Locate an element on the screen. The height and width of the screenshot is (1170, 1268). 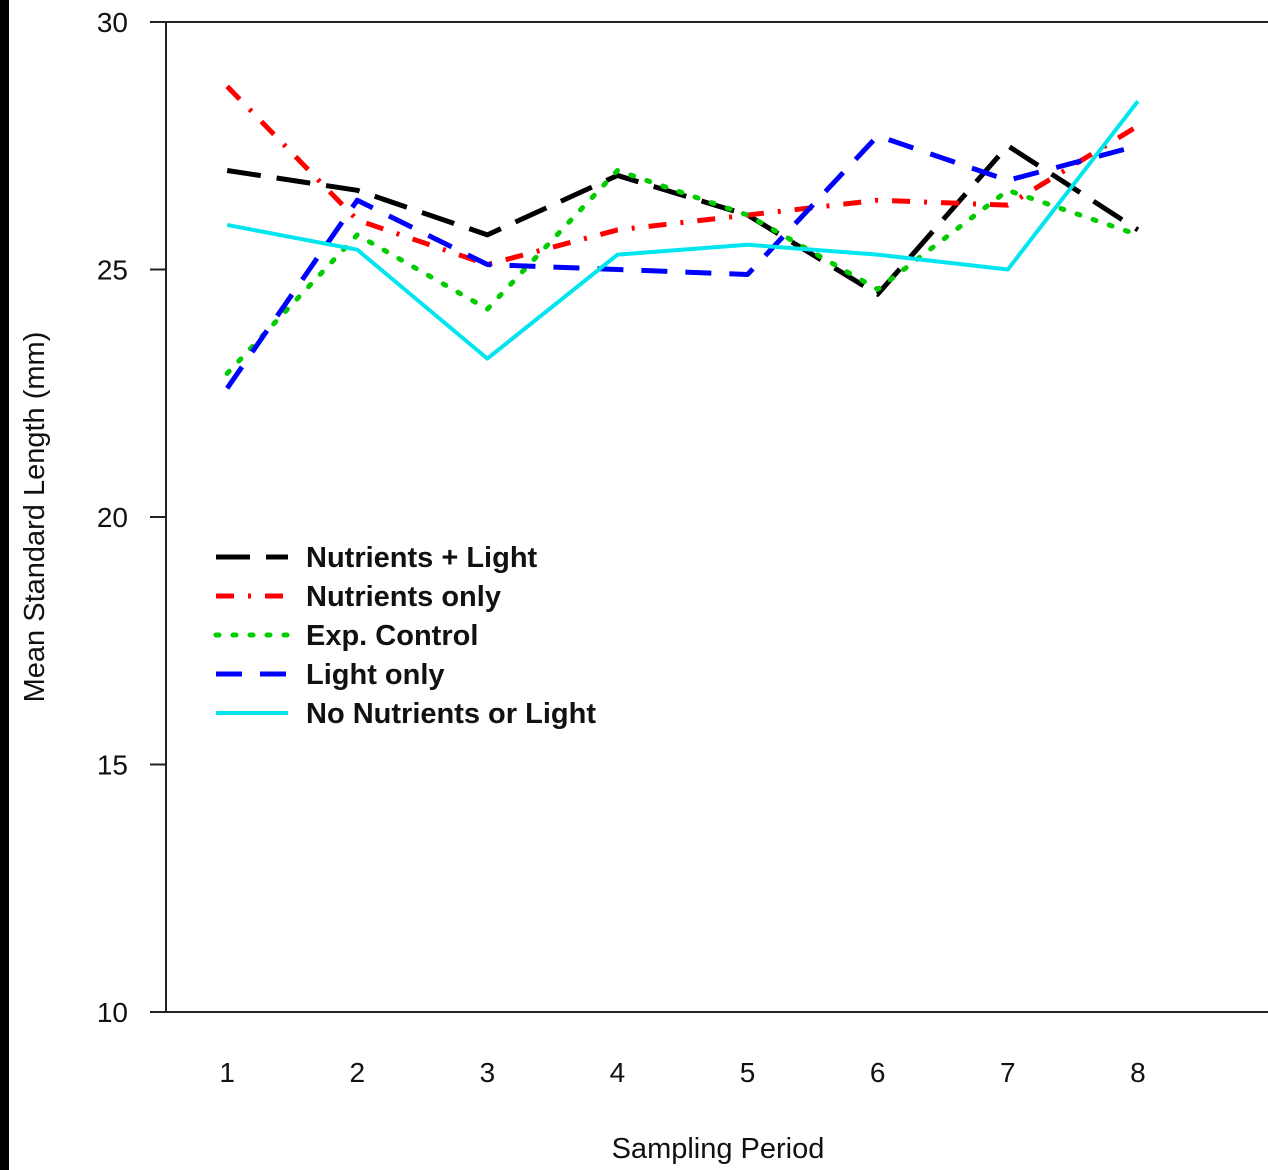
y-tick-label: 30 is located at coordinates (112, 22).